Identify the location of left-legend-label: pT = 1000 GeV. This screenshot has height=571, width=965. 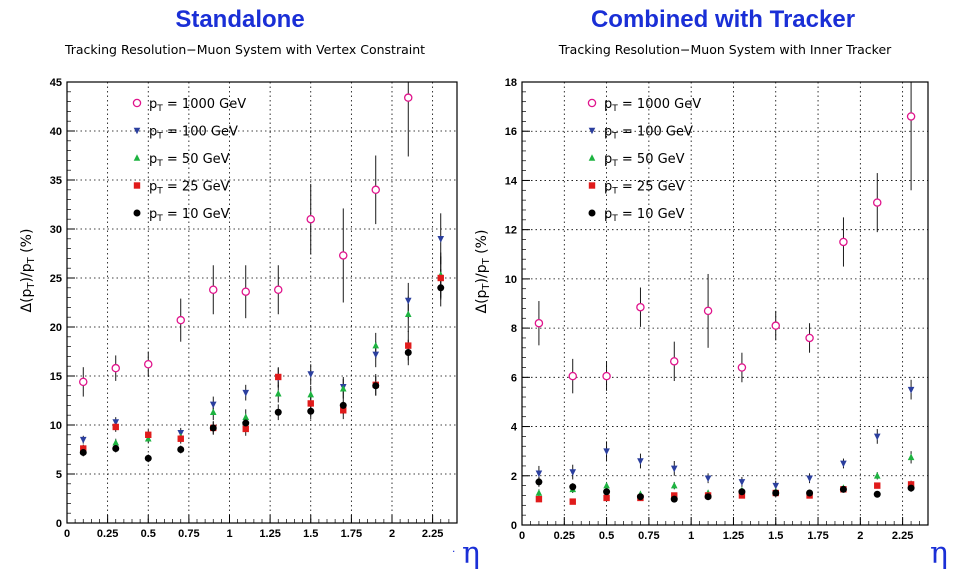
(197, 105).